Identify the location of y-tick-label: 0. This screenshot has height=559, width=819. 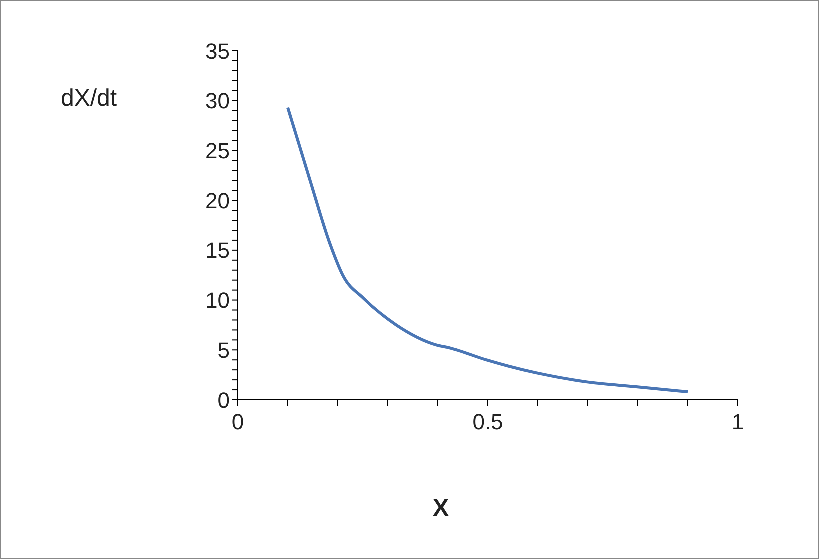
(224, 400).